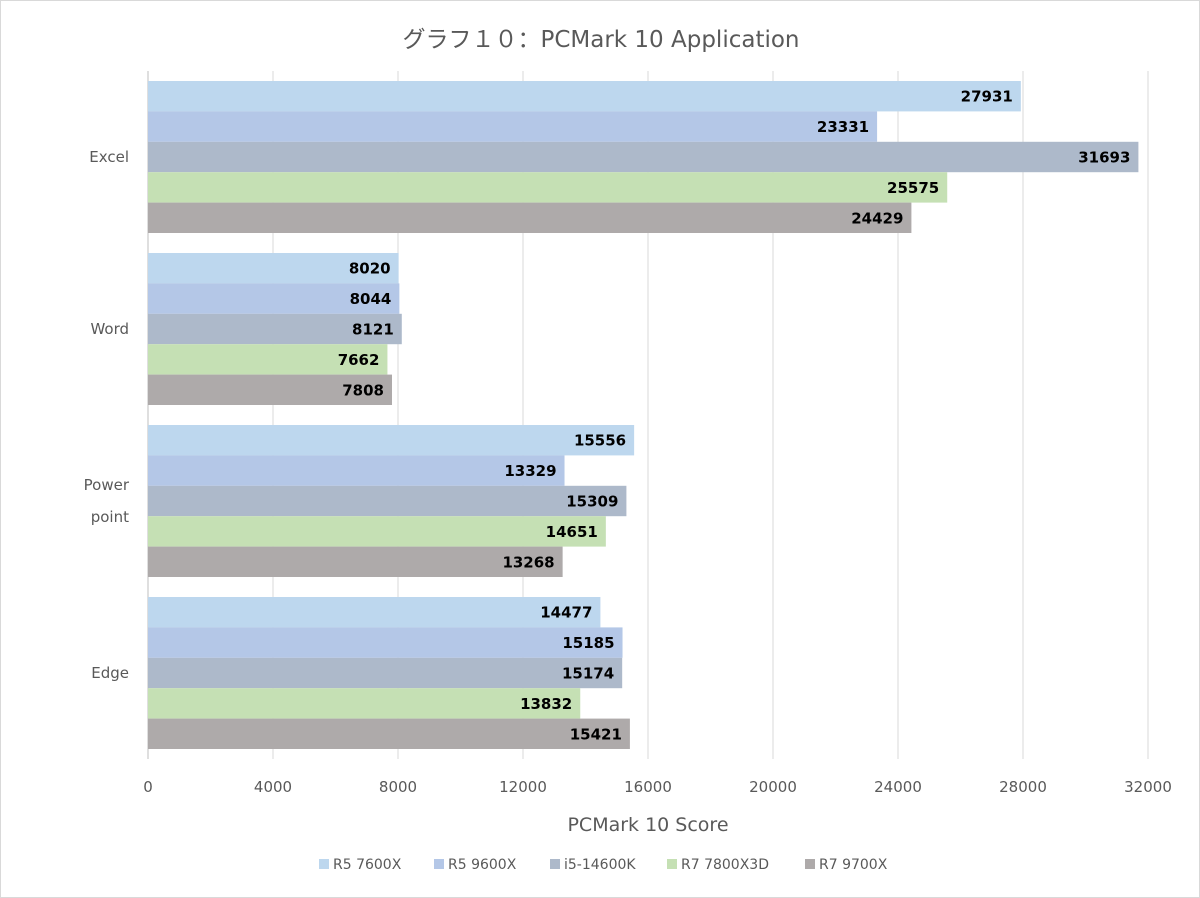 The height and width of the screenshot is (898, 1200). I want to click on data-label-0-1: 23331, so click(843, 127).